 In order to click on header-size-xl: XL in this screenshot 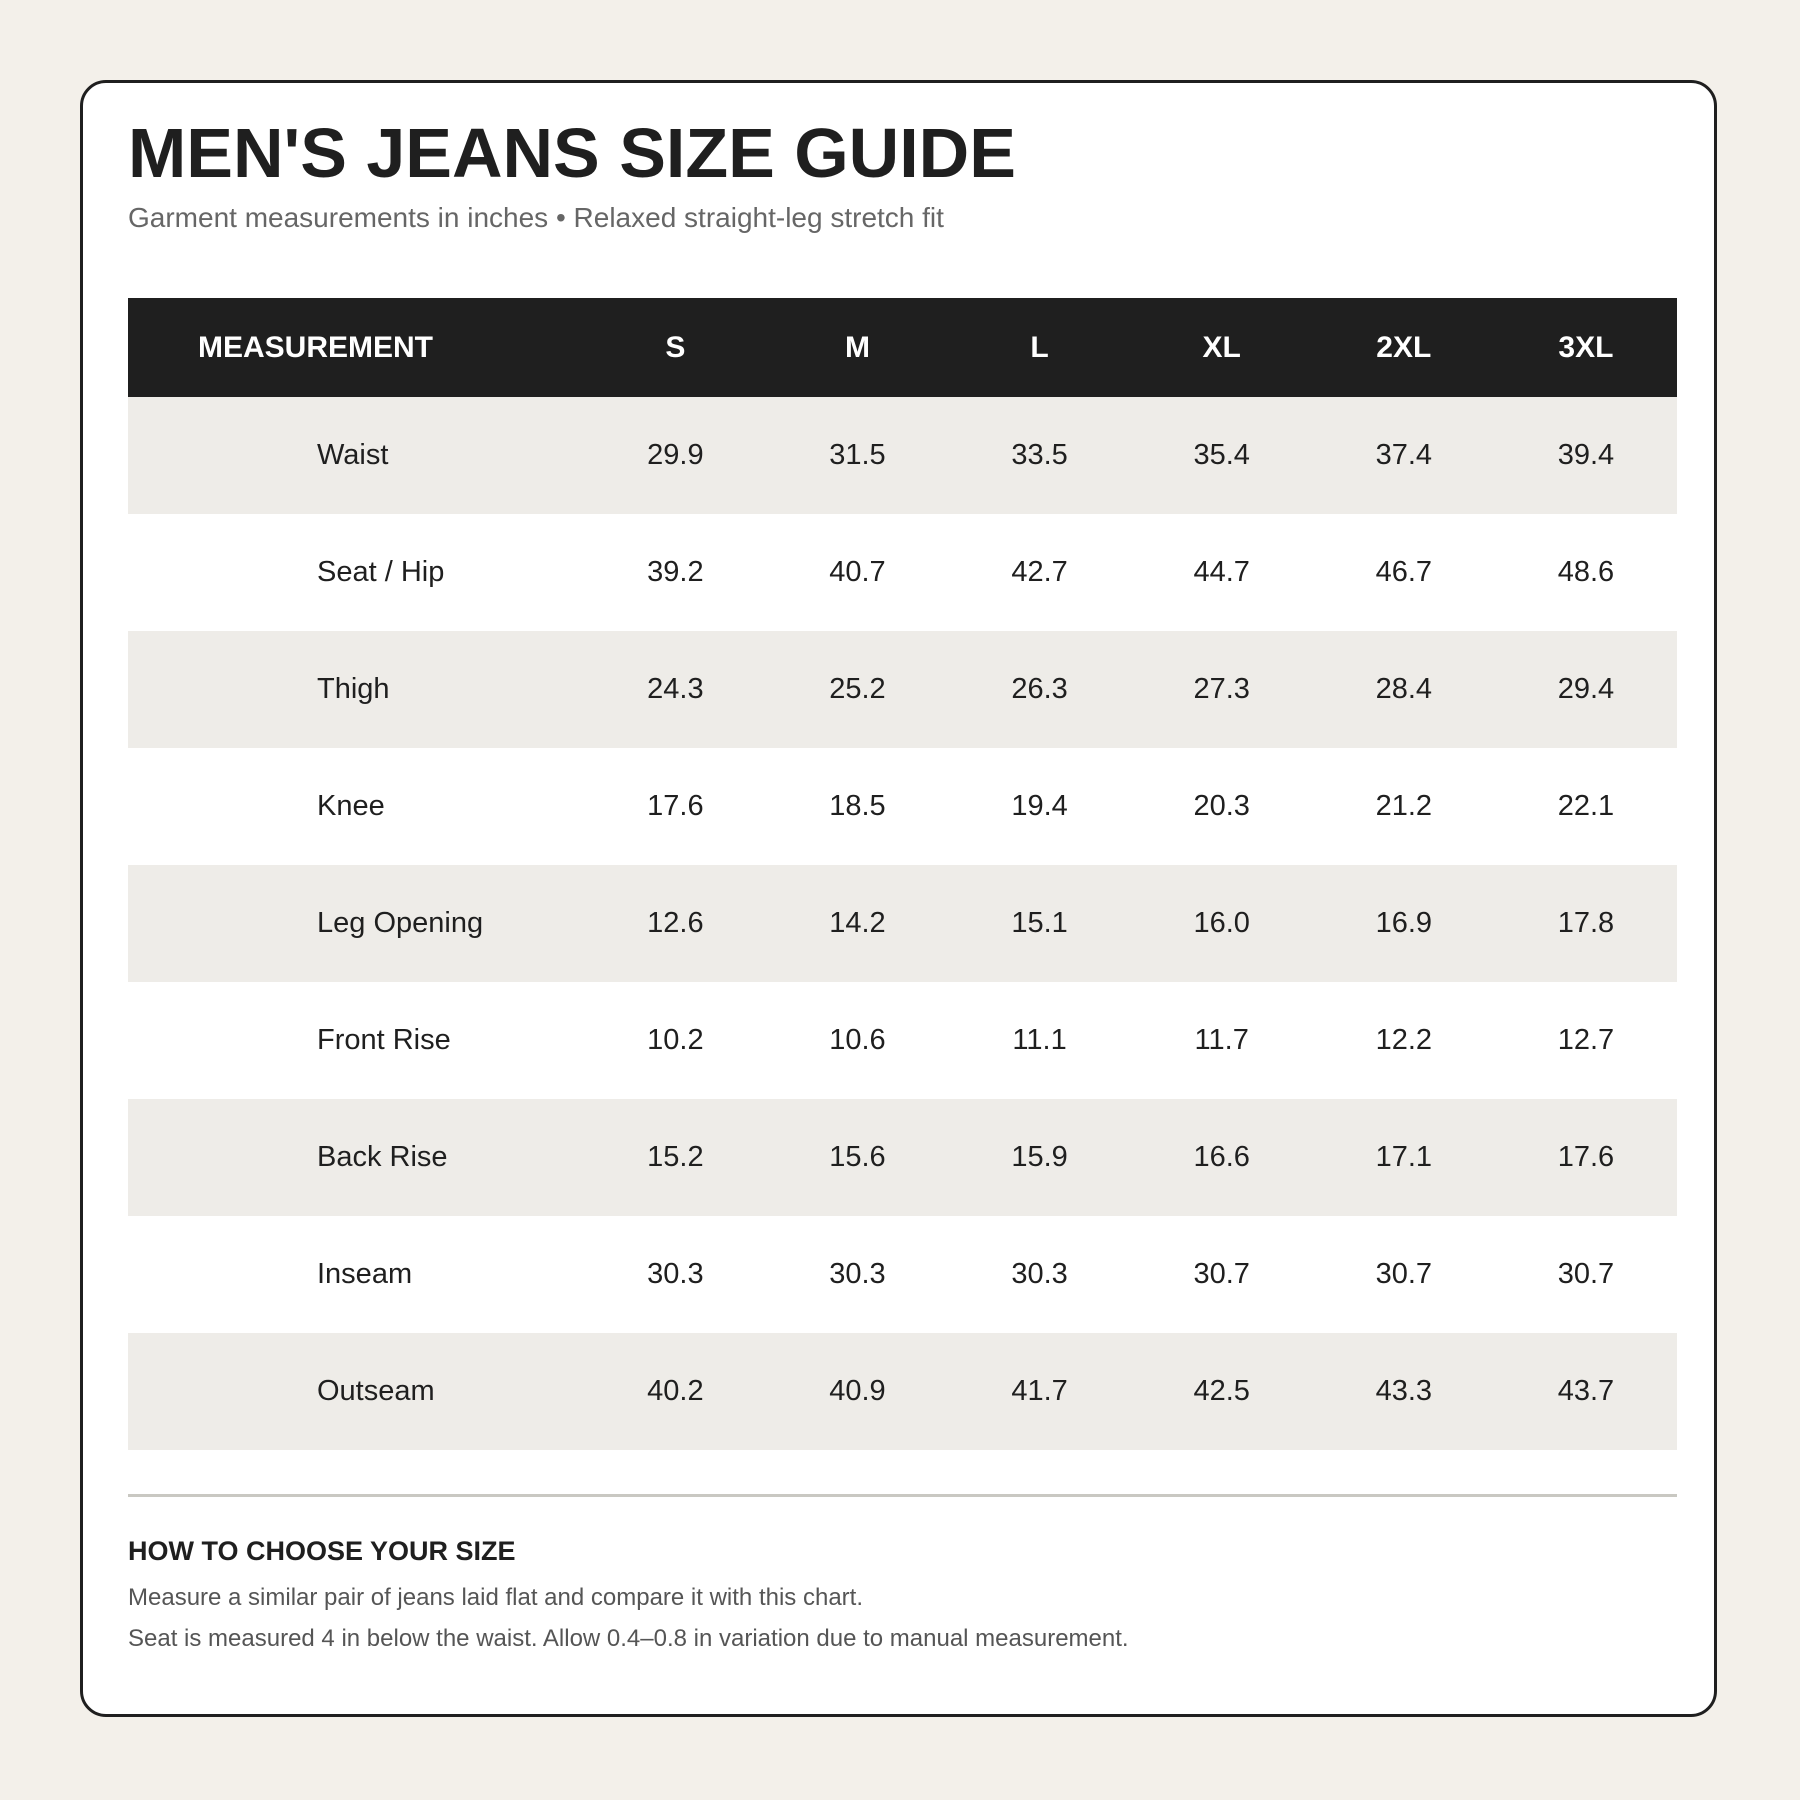, I will do `click(1221, 347)`.